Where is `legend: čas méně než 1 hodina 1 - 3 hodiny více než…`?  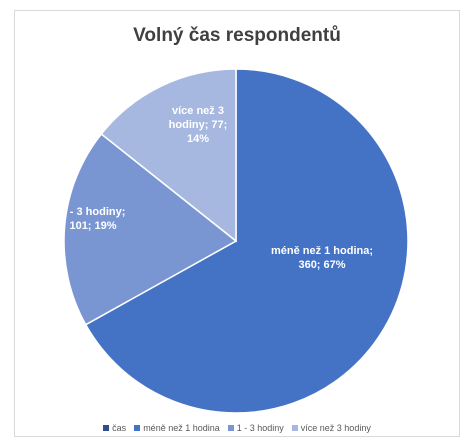 legend: čas méně než 1 hodina 1 - 3 hodiny více než… is located at coordinates (237, 428).